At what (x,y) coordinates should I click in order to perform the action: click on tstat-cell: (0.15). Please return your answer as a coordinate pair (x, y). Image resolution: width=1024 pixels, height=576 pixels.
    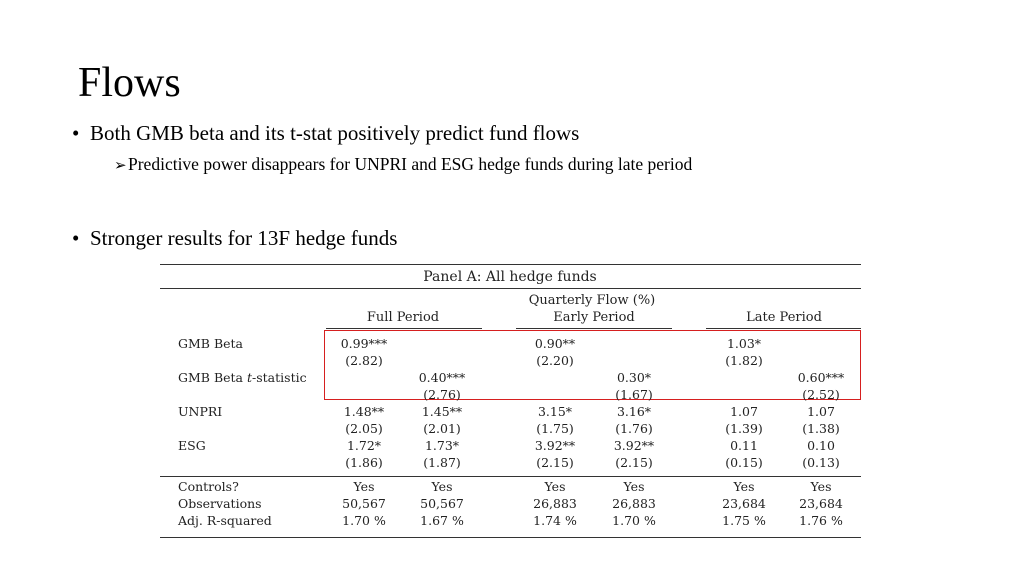
    Looking at the image, I should click on (744, 462).